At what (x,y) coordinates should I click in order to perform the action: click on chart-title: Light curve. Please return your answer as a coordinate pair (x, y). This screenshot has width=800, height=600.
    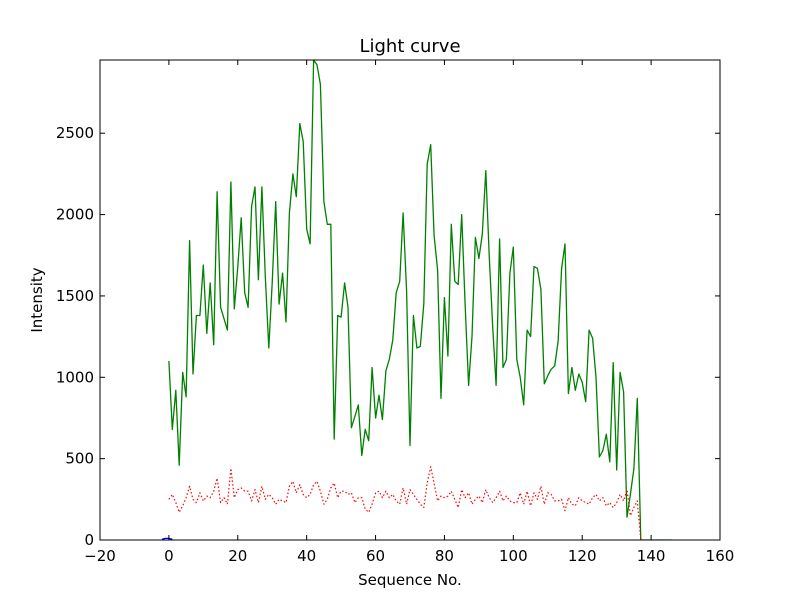
    Looking at the image, I should click on (409, 46).